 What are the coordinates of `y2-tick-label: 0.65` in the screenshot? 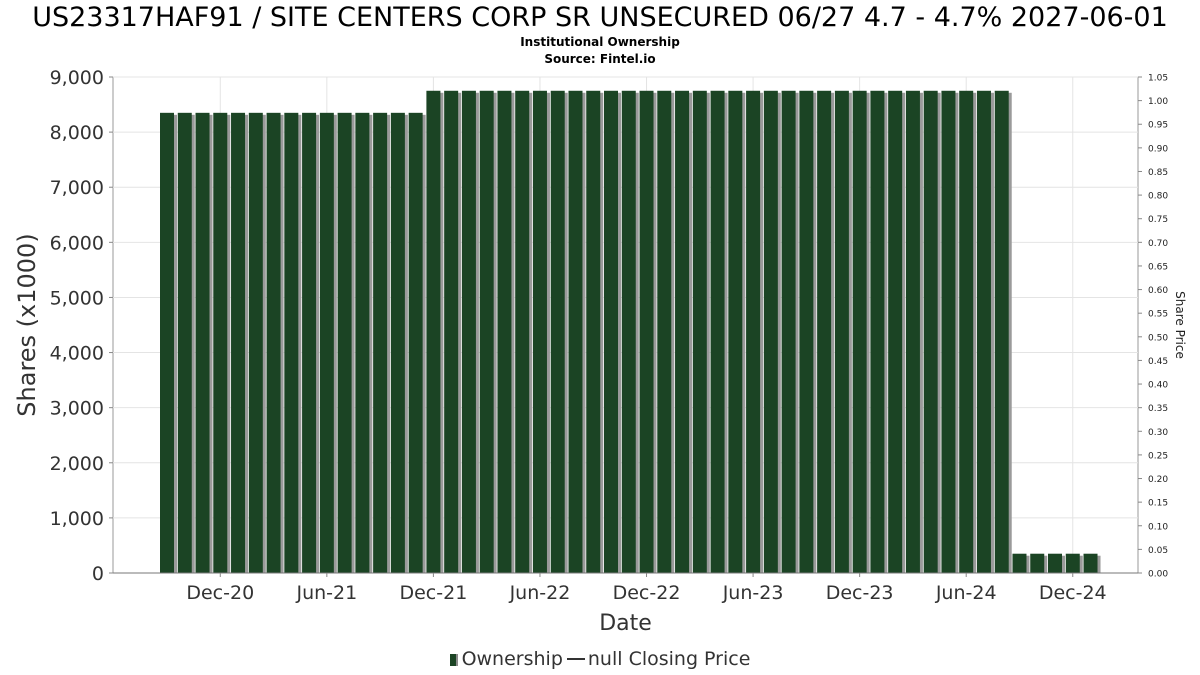 It's located at (1158, 267).